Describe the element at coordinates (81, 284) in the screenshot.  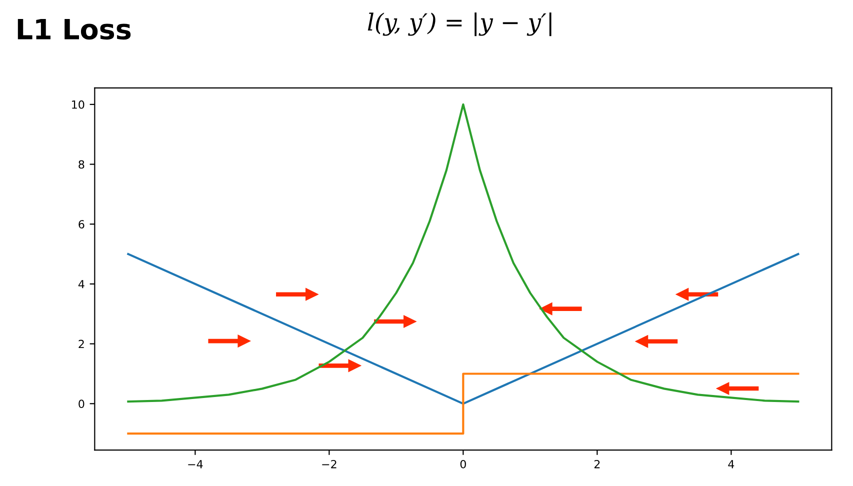
I see `y-tick-label: 4` at that location.